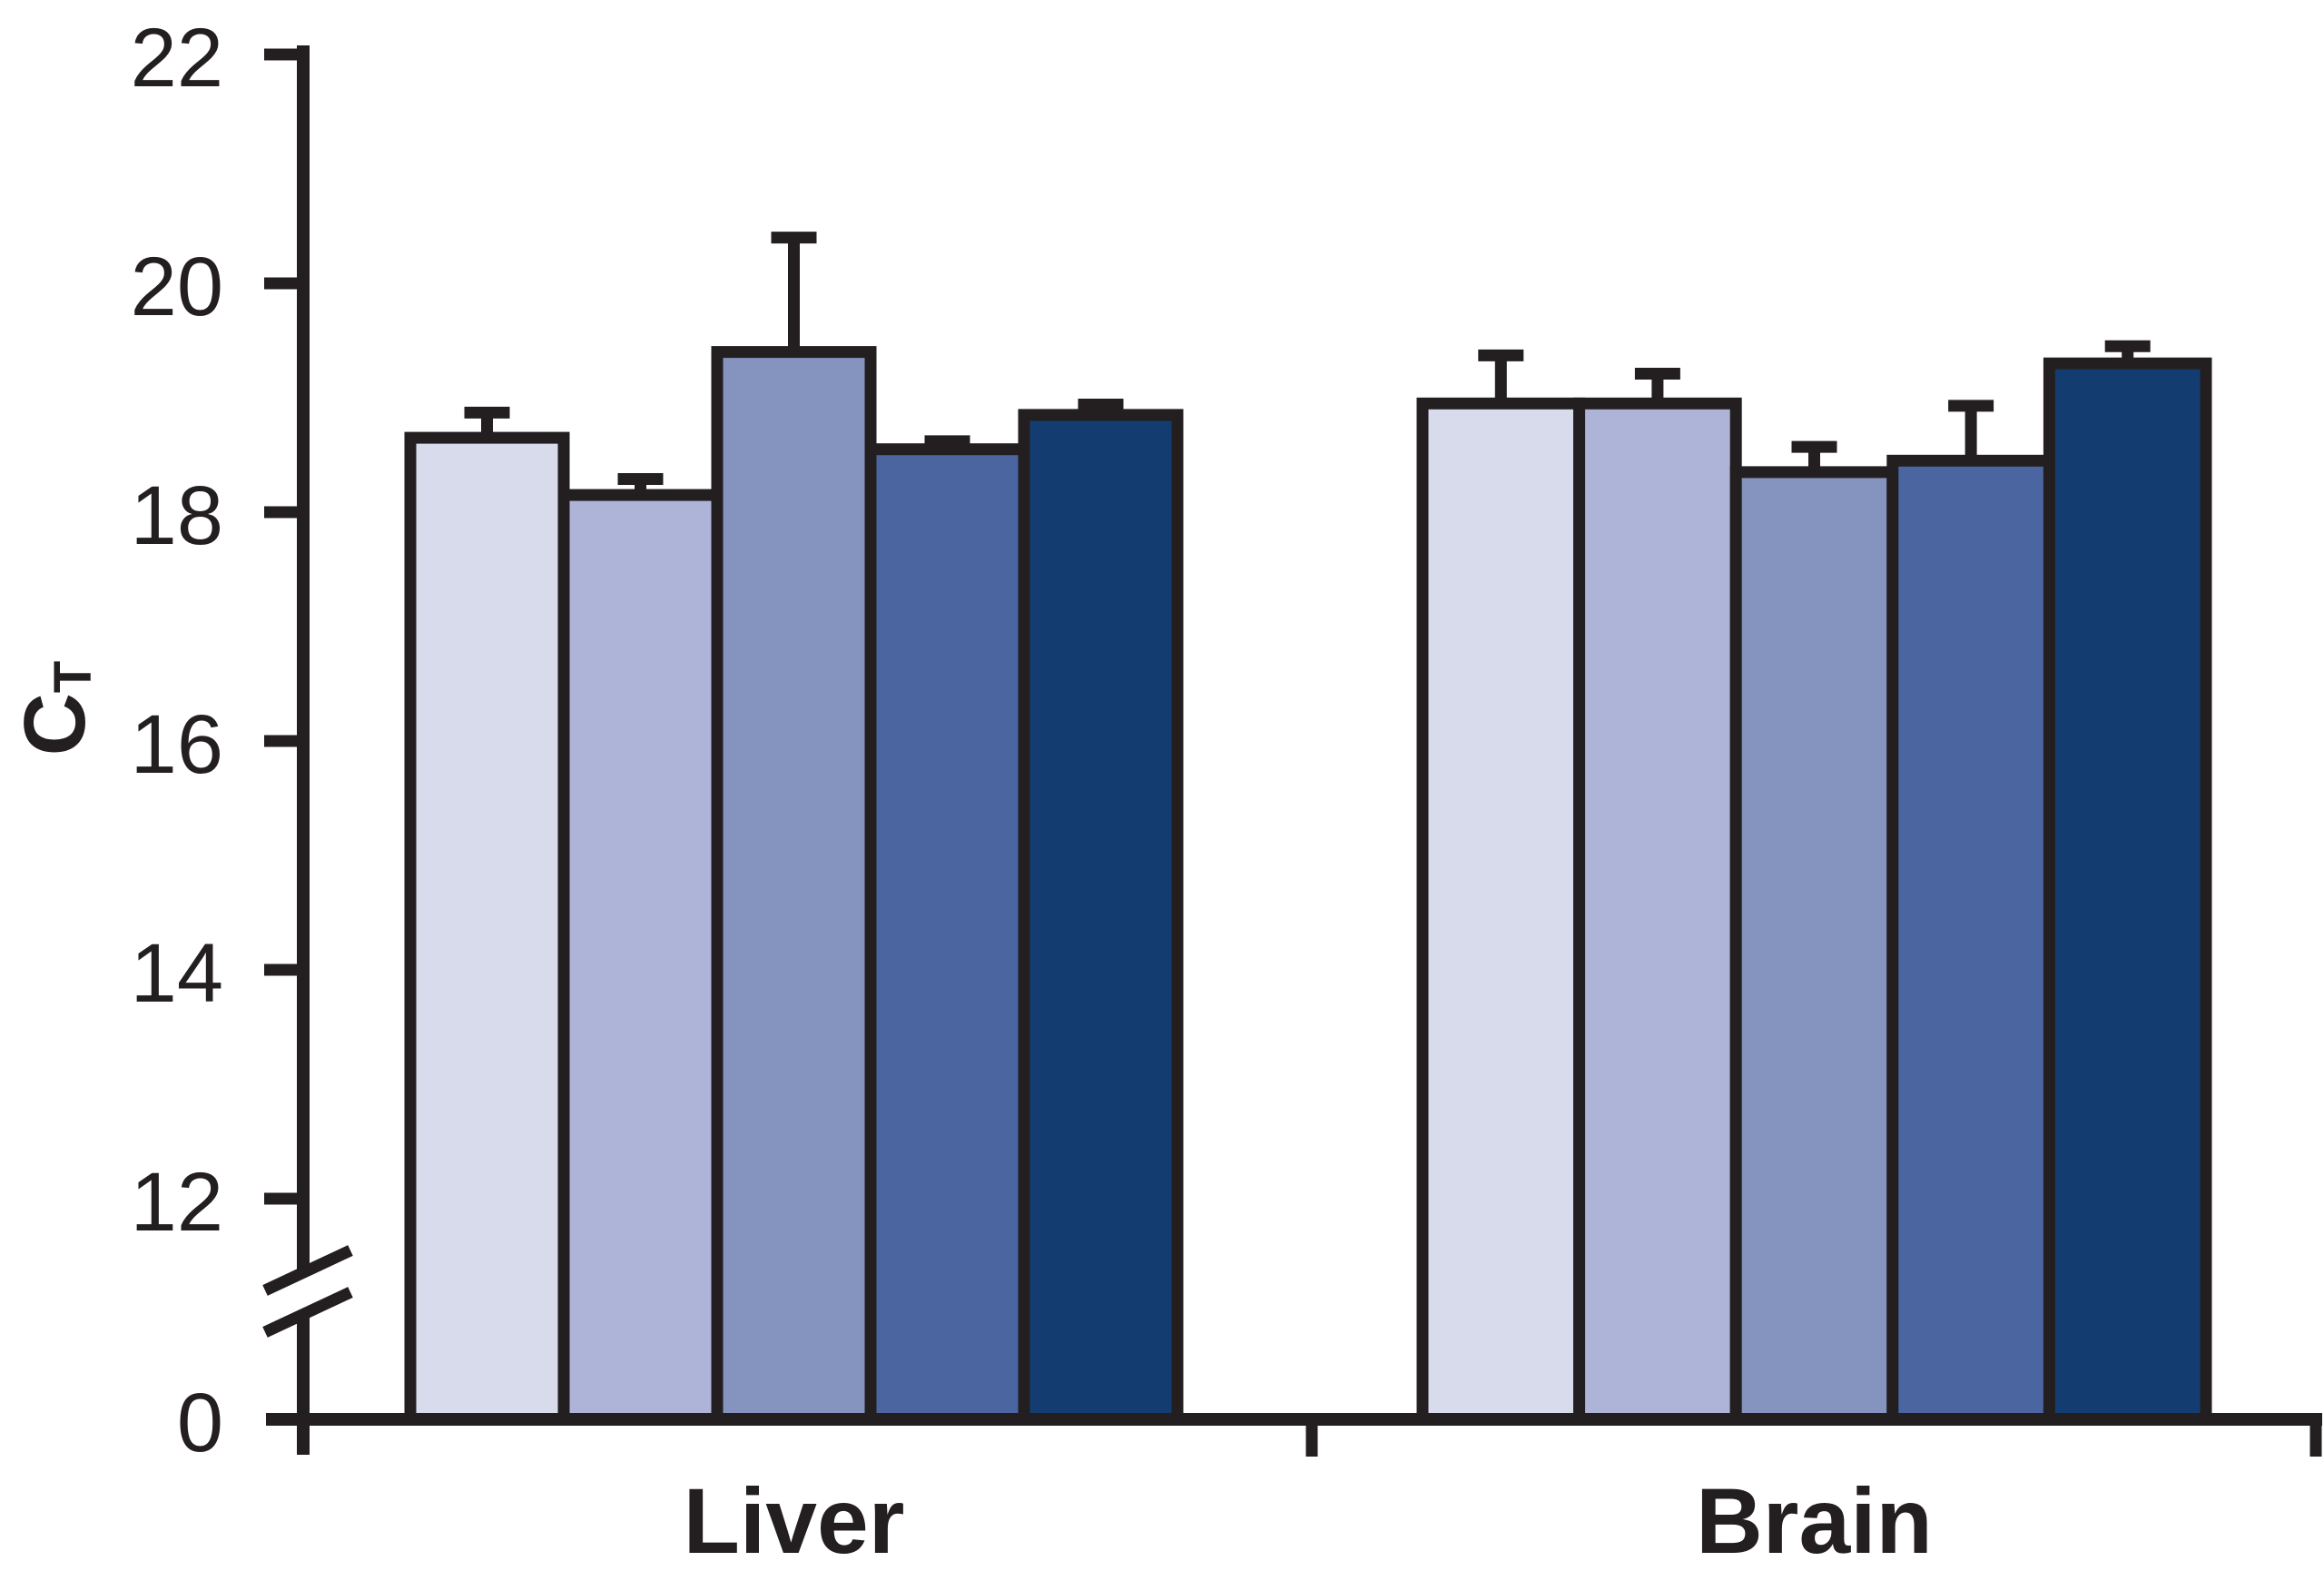  What do you see at coordinates (307, 1312) in the screenshot?
I see `axis-break-slash-lower` at bounding box center [307, 1312].